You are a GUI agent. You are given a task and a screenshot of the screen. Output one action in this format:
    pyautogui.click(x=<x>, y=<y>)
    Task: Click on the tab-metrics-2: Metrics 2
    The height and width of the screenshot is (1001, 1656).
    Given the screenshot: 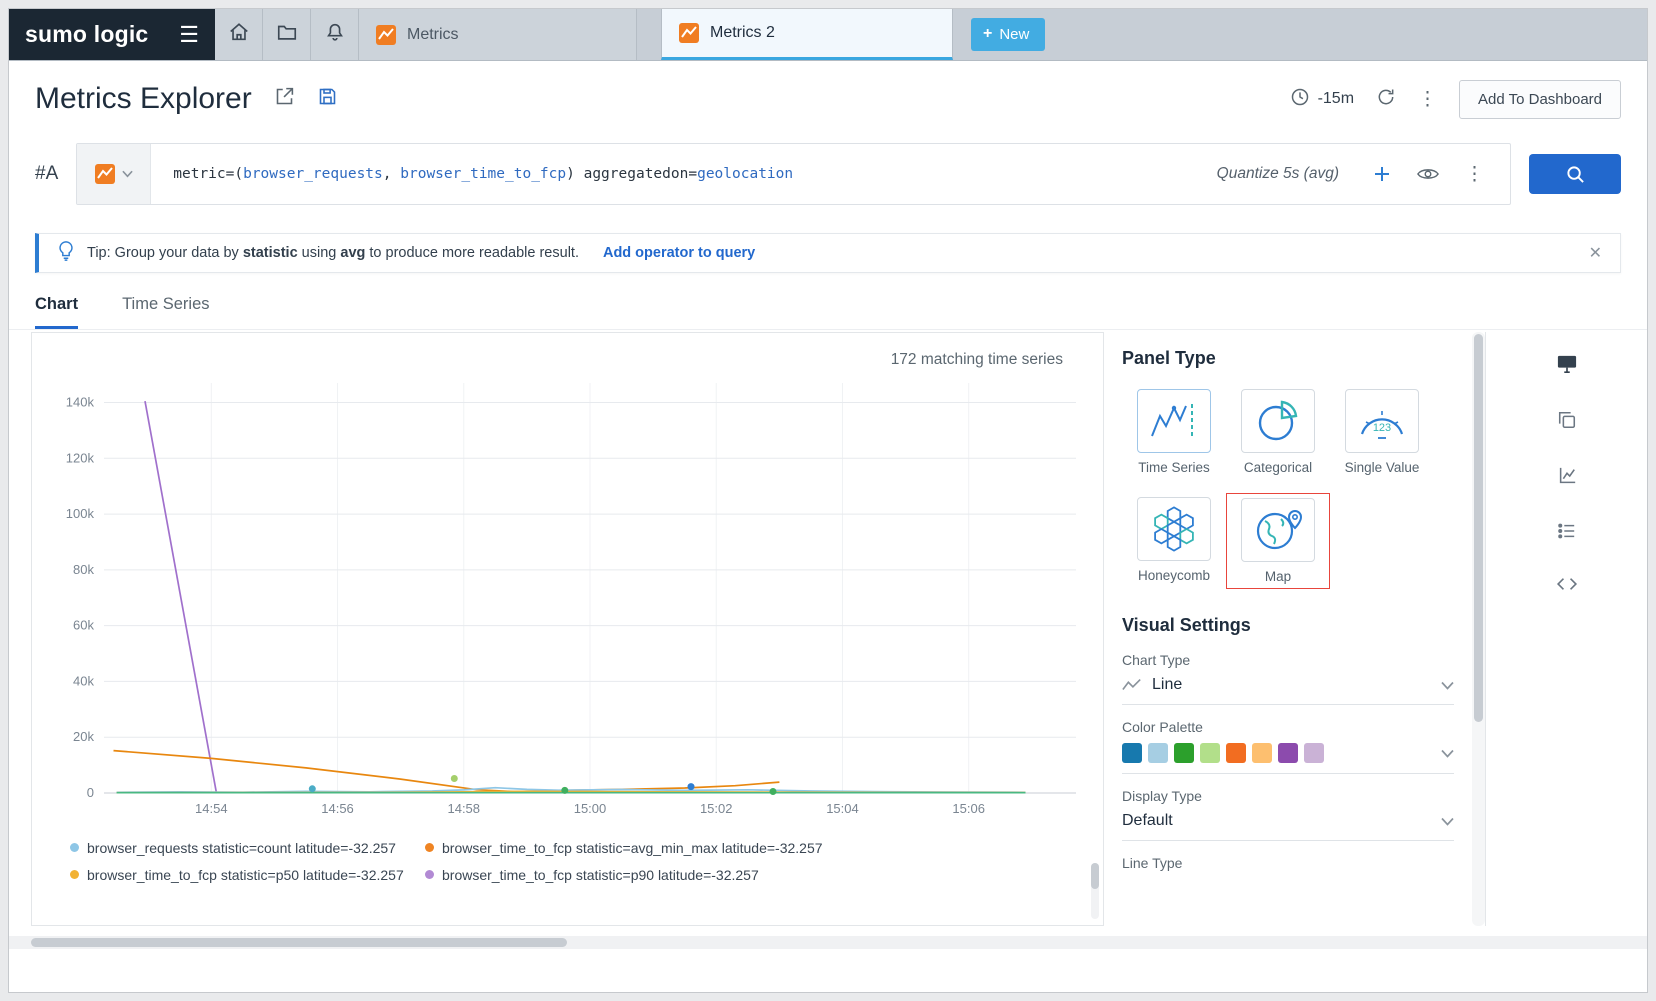 What is the action you would take?
    pyautogui.click(x=807, y=34)
    